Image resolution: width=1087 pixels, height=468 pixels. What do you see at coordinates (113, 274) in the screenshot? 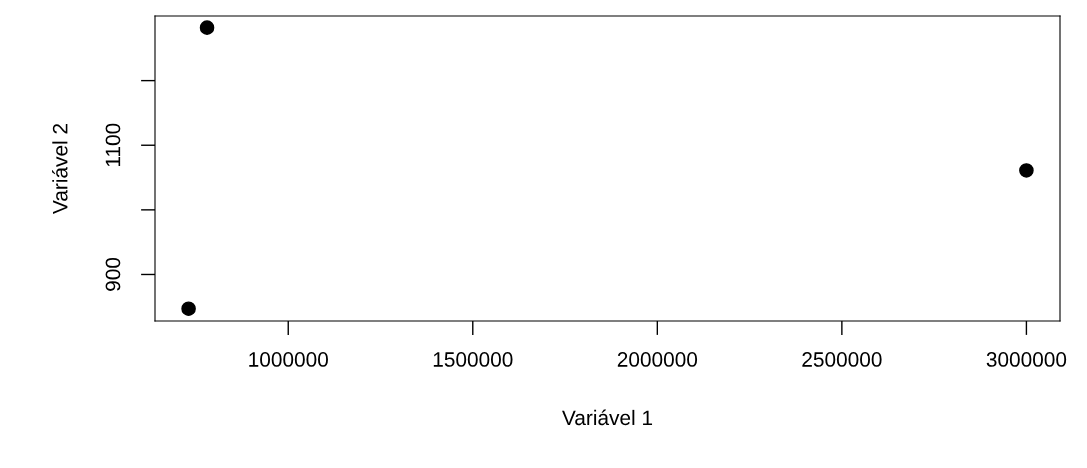
I see `y-tick-label: 900` at bounding box center [113, 274].